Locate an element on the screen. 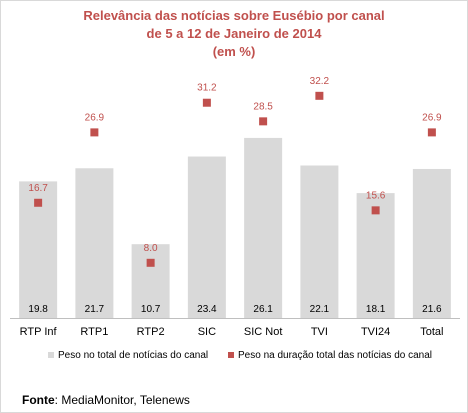 The height and width of the screenshot is (413, 468). bar-value-label: 21.6 is located at coordinates (432, 309).